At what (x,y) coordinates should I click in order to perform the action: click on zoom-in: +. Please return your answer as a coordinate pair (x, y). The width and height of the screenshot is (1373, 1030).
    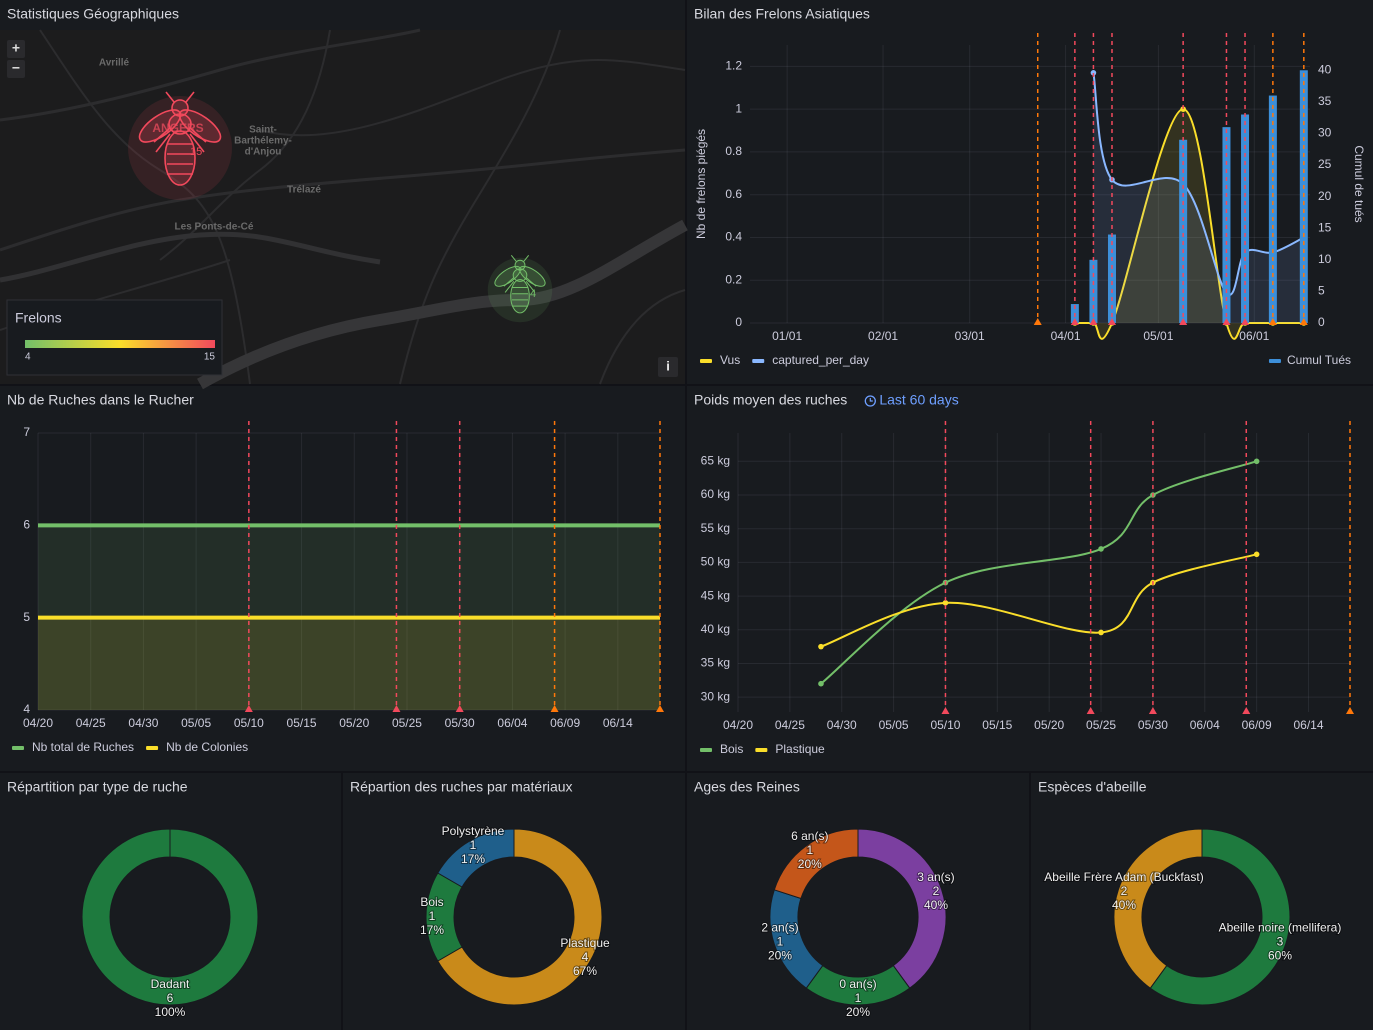
    Looking at the image, I should click on (16, 48).